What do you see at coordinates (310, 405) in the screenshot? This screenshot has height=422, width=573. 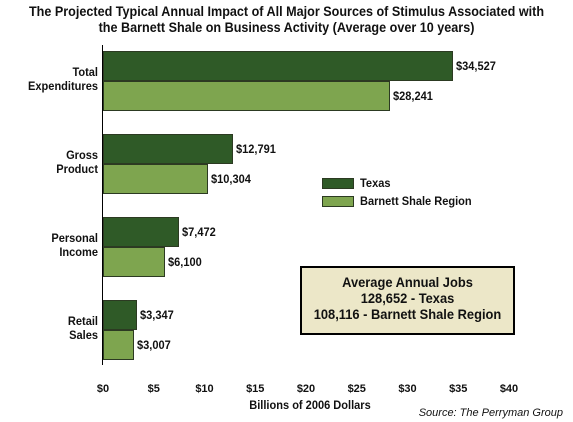 I see `x-axis-label: Billions of 2006 Dollars` at bounding box center [310, 405].